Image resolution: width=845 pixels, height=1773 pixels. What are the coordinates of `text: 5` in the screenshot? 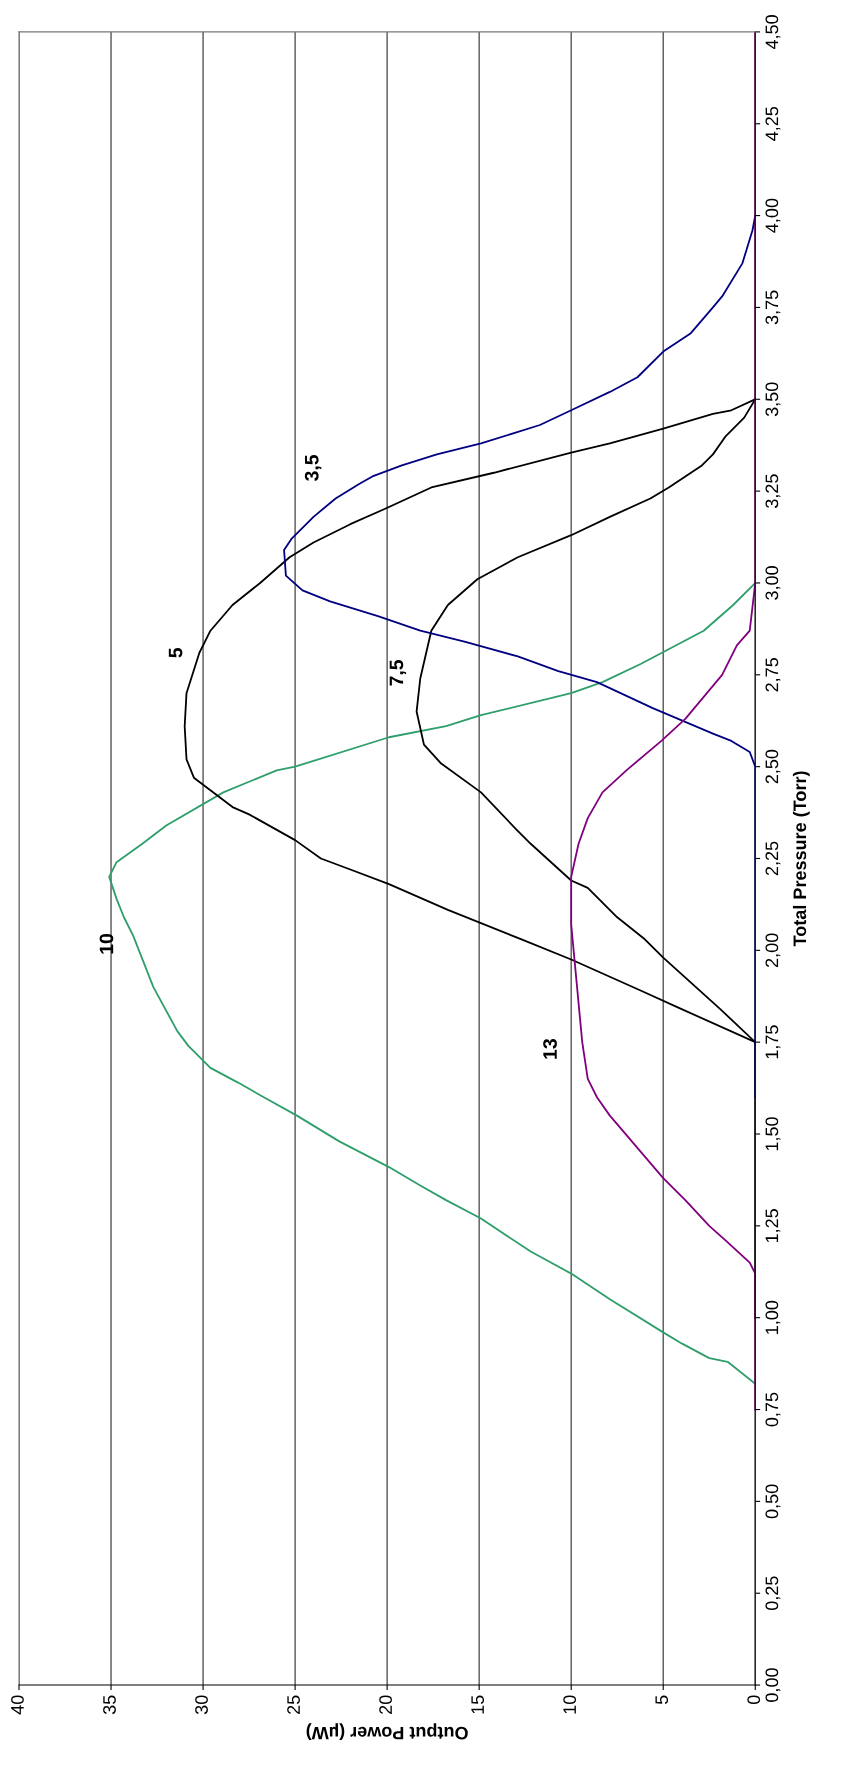 It's located at (175, 652).